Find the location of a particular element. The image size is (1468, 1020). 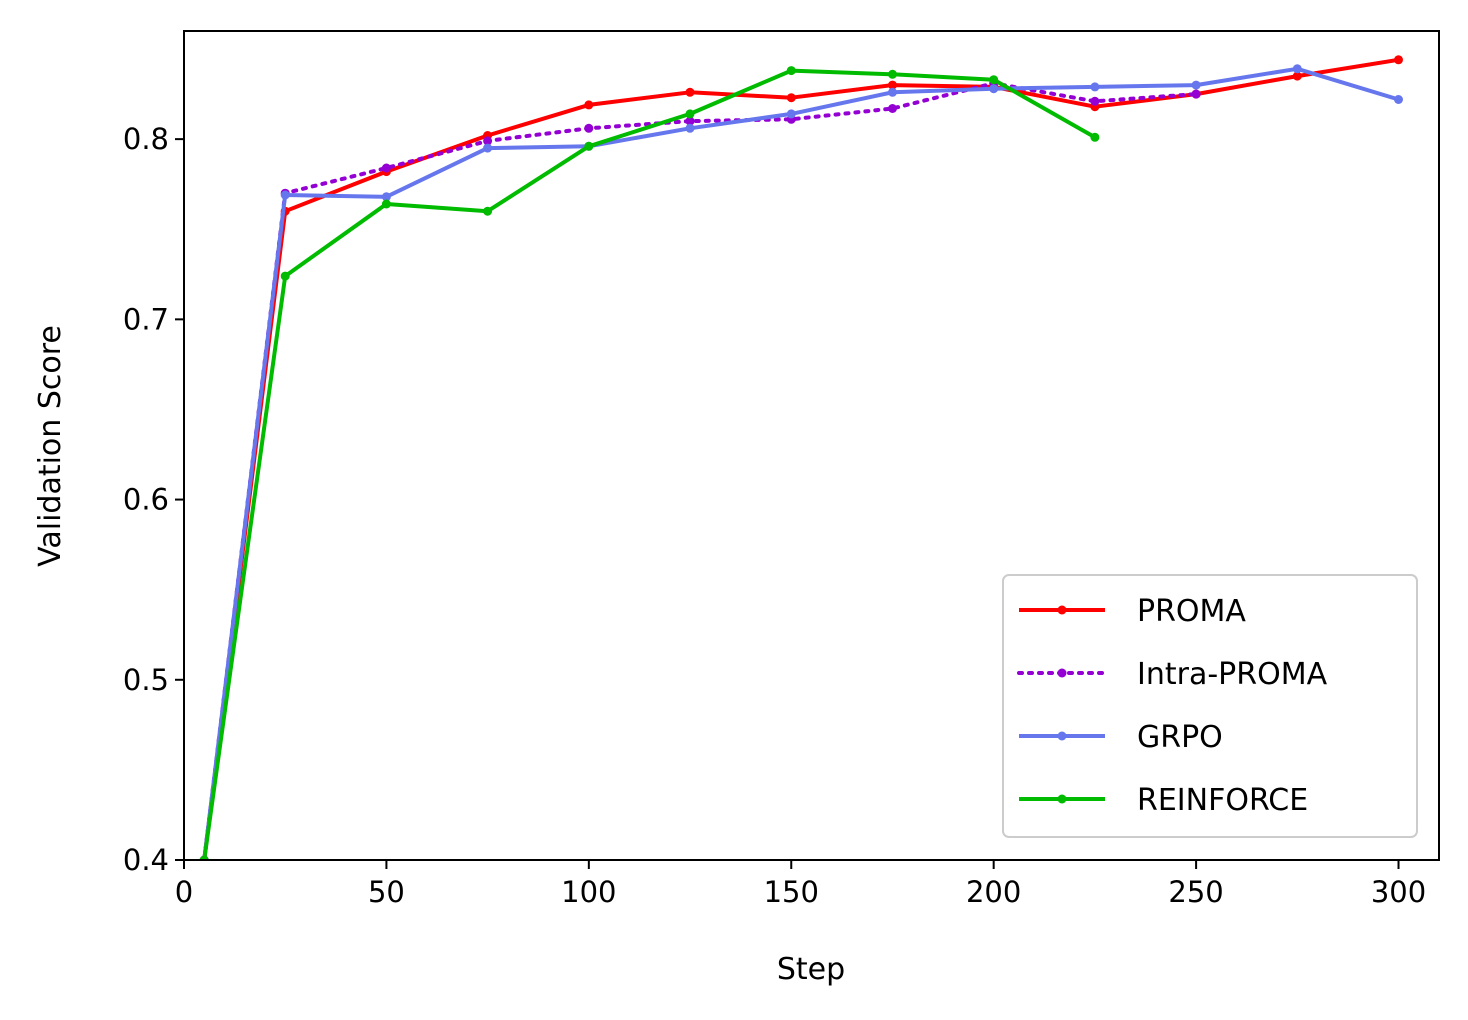

y-tick-label: 0.8 is located at coordinates (146, 139).